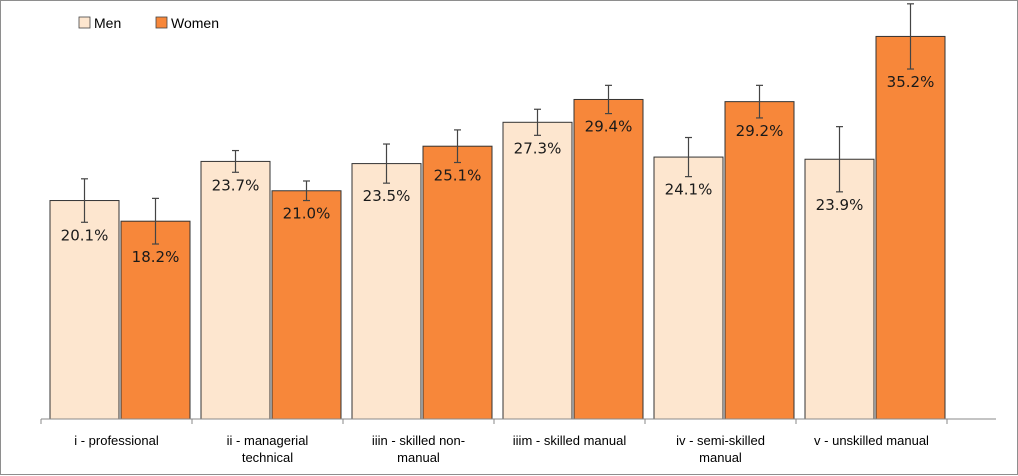 Image resolution: width=1018 pixels, height=476 pixels. What do you see at coordinates (458, 176) in the screenshot?
I see `data-label-women-2: 25.1%` at bounding box center [458, 176].